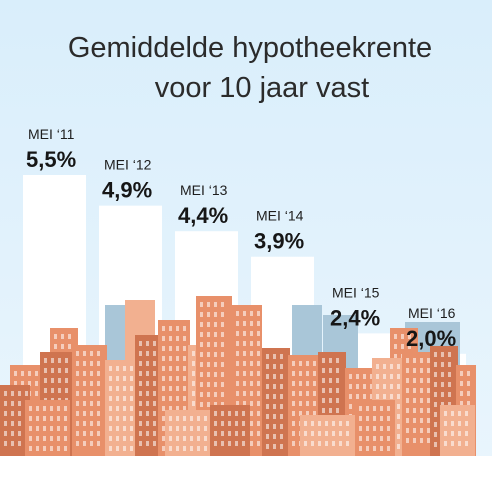 Image resolution: width=492 pixels, height=483 pixels. I want to click on category-label-0: MEI ‘11, so click(51, 134).